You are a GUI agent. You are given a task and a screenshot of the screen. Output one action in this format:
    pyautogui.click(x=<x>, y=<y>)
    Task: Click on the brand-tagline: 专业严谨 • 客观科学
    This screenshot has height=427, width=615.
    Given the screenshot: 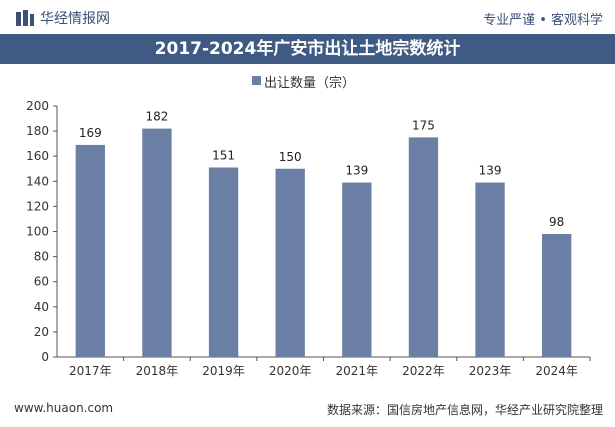 What is the action you would take?
    pyautogui.click(x=543, y=20)
    